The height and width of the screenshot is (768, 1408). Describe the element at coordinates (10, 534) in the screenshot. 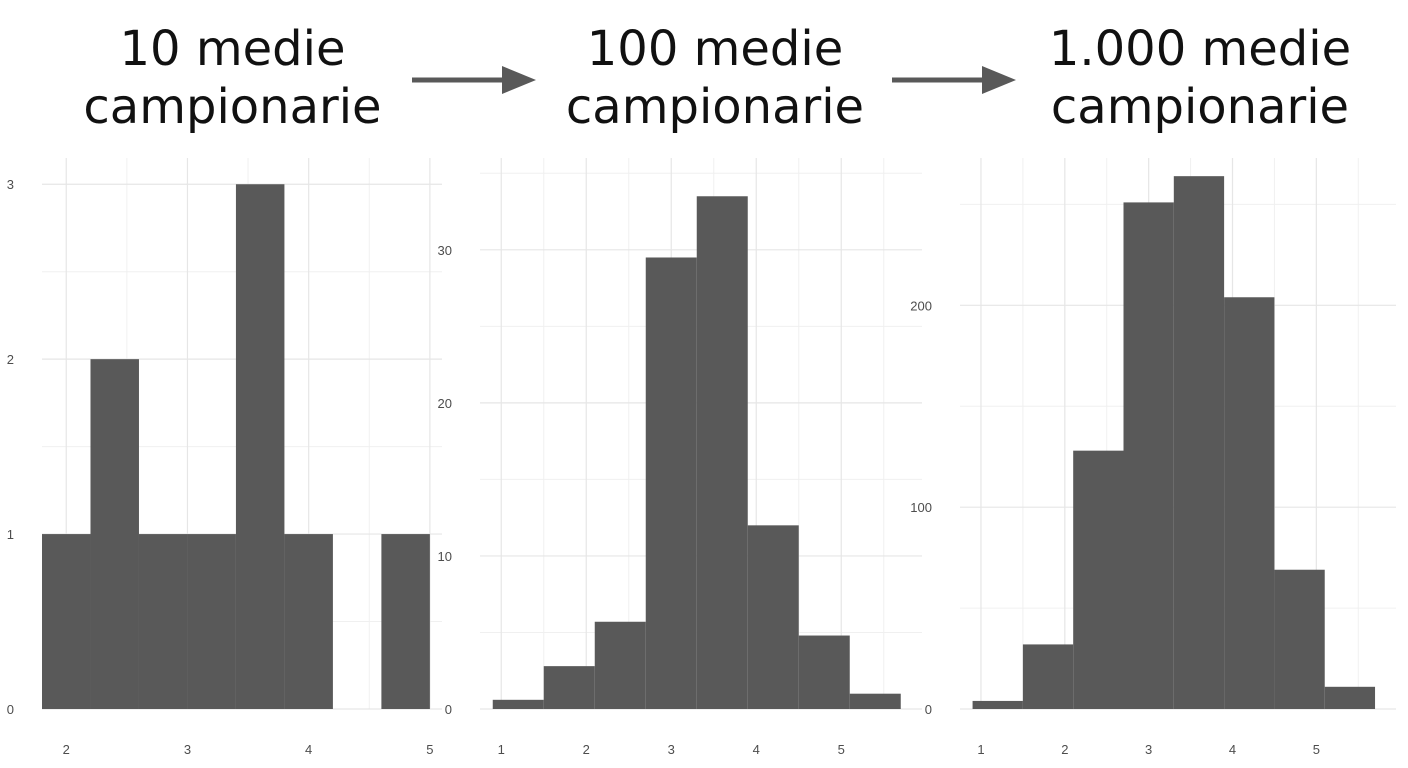

I see `y-tick-label: 1` at that location.